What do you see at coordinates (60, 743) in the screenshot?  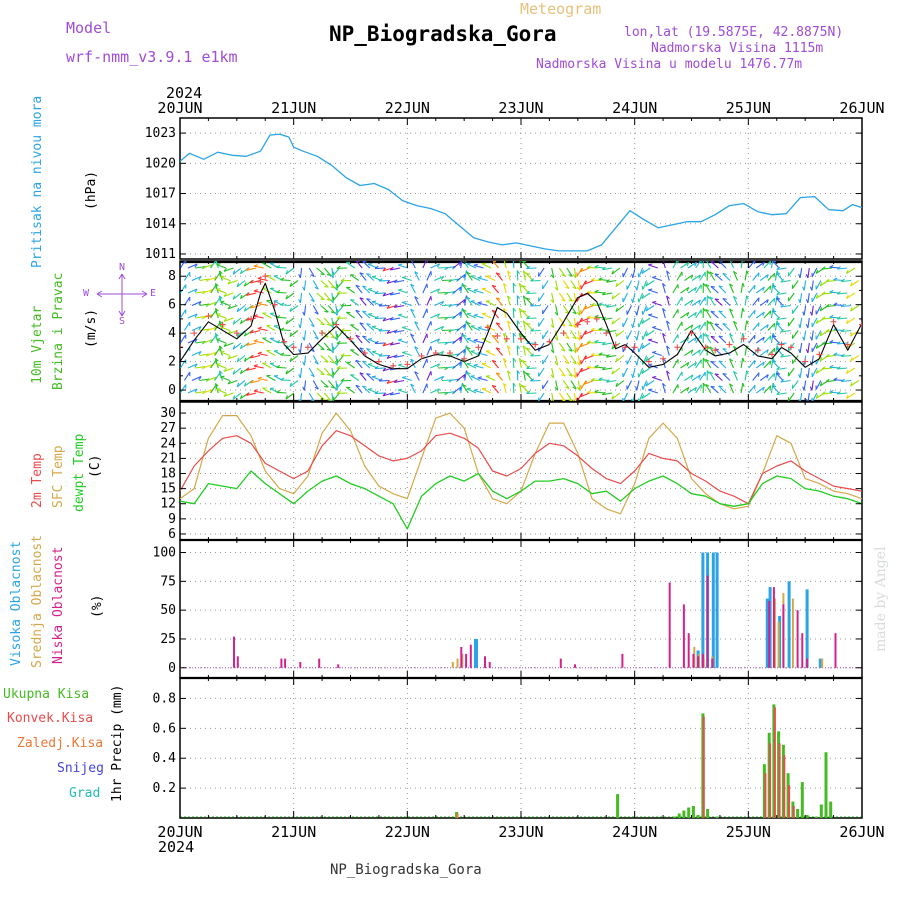 I see `legend-freezing-precip: Zaledj.Kisa` at bounding box center [60, 743].